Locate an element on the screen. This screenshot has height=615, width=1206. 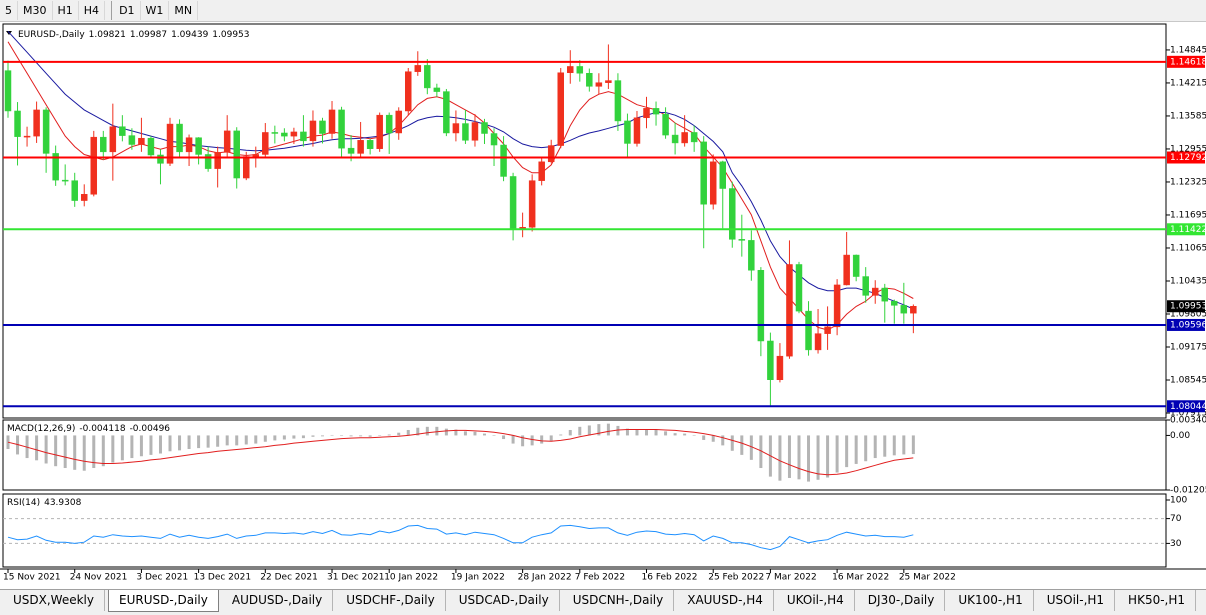
timeframe-button: M30 is located at coordinates (35, 10).